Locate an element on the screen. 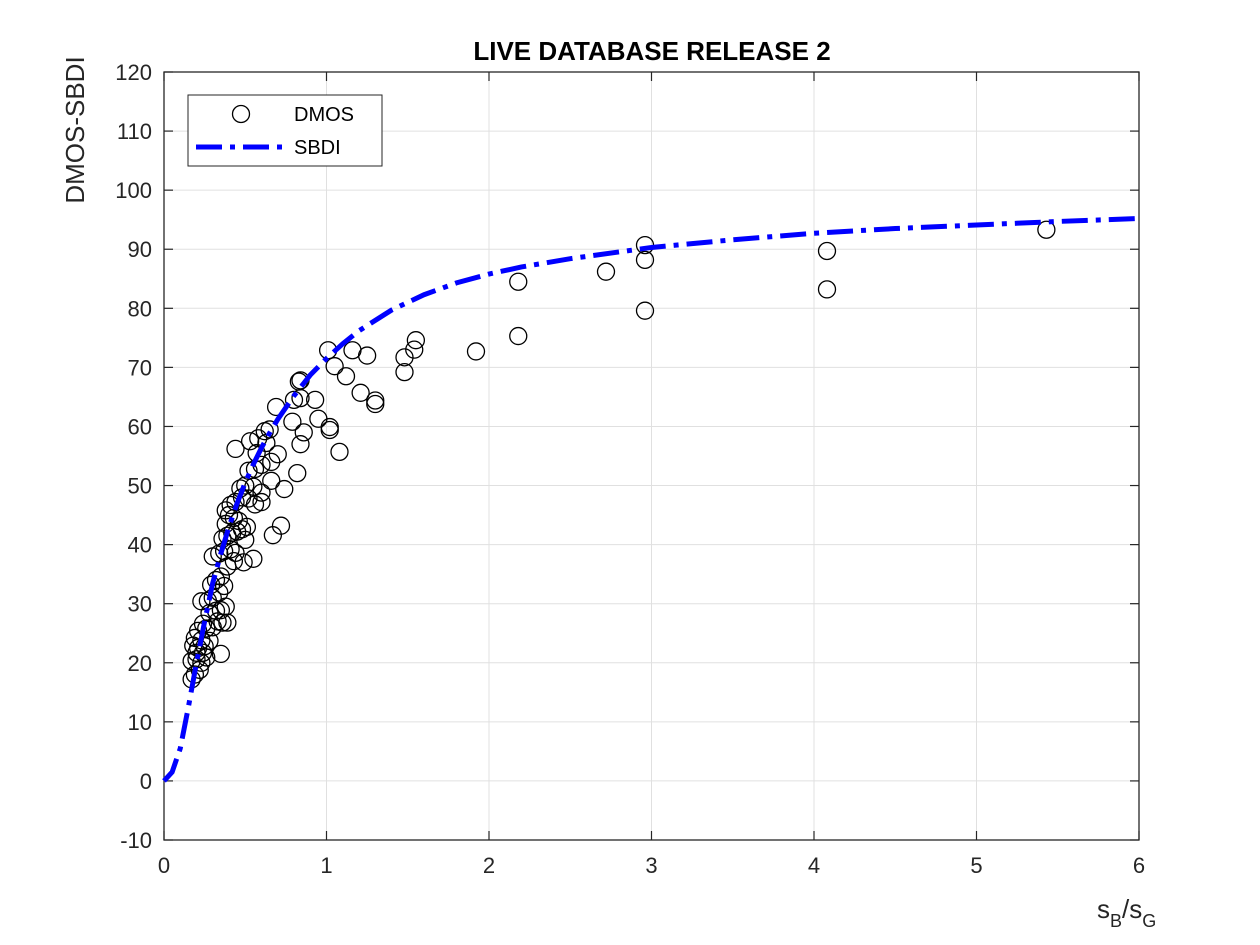 This screenshot has width=1260, height=945. legend-dmos-marker is located at coordinates (241, 114).